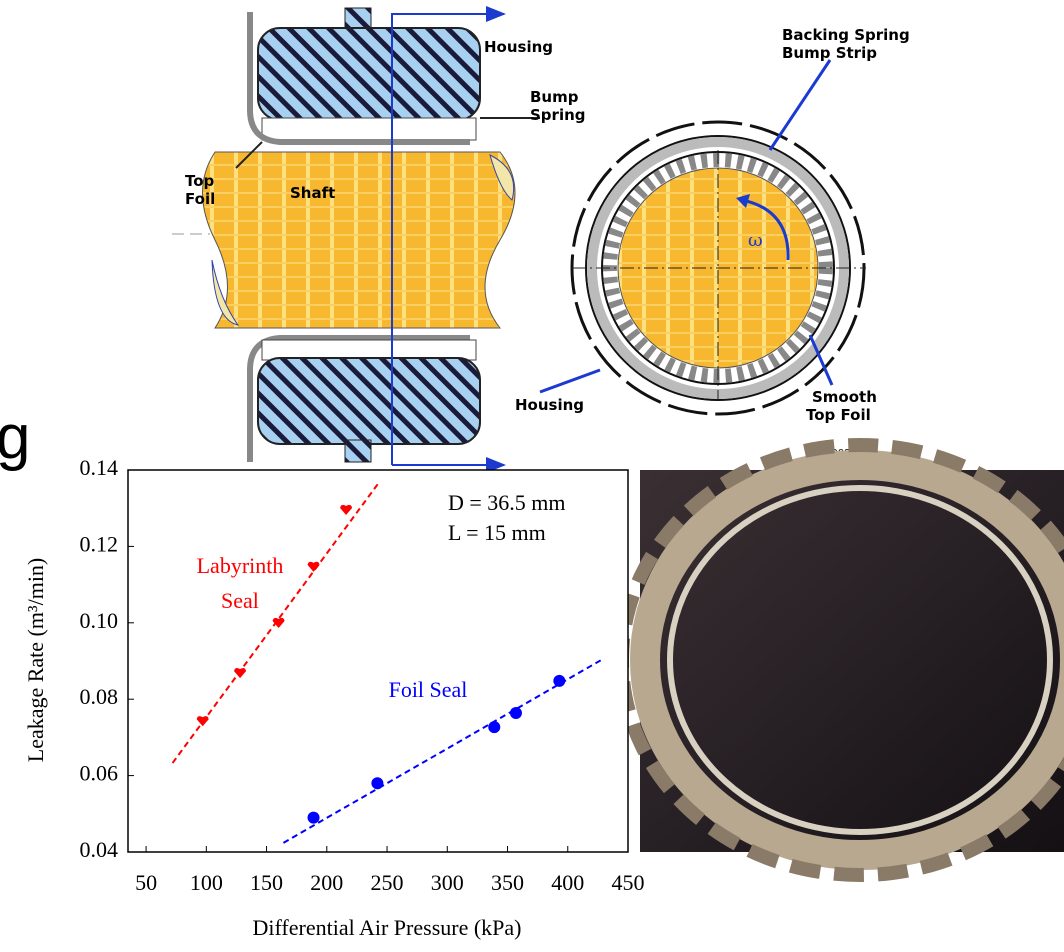 The width and height of the screenshot is (1064, 952). Describe the element at coordinates (99, 849) in the screenshot. I see `y-tick-label: 0.04` at that location.